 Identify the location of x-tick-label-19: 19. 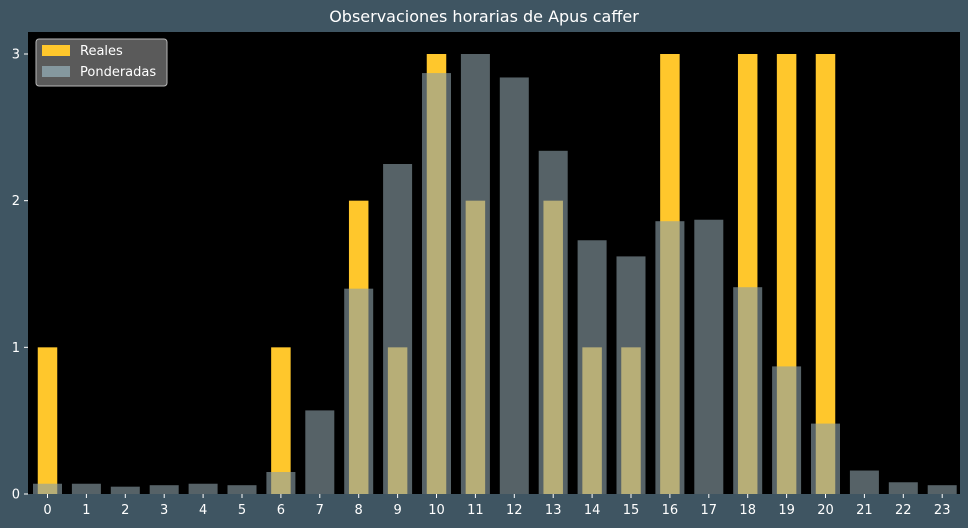
(786, 510).